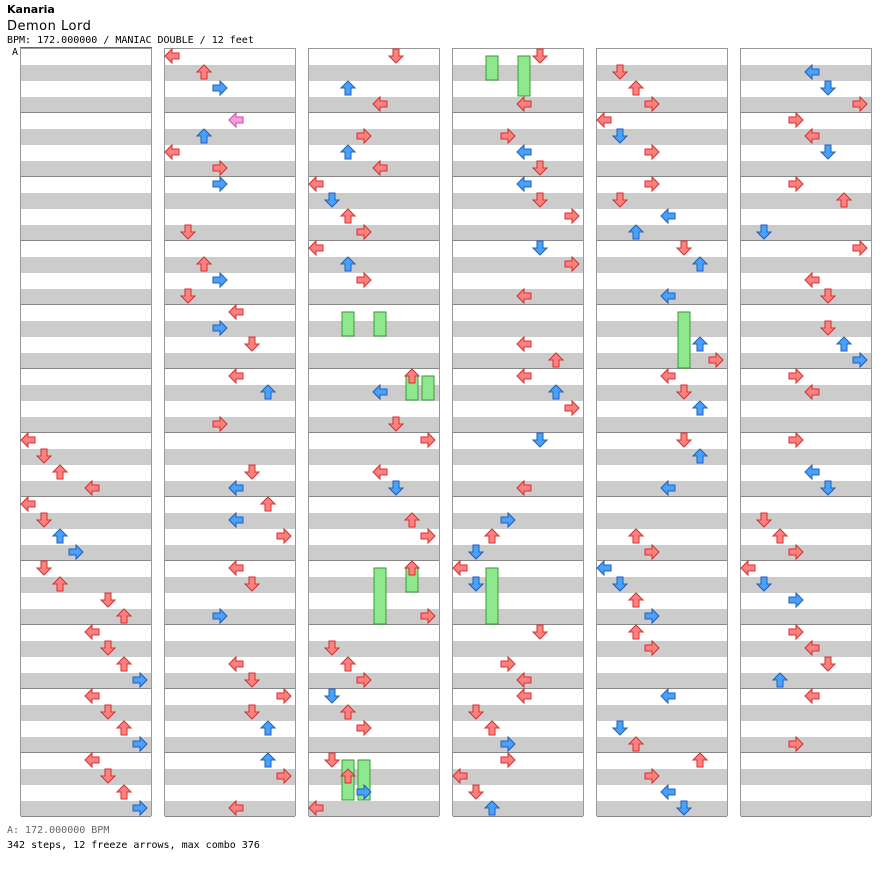 This screenshot has height=876, width=896. I want to click on footer-bpm-line: A: 172.000000 BPM, so click(58, 830).